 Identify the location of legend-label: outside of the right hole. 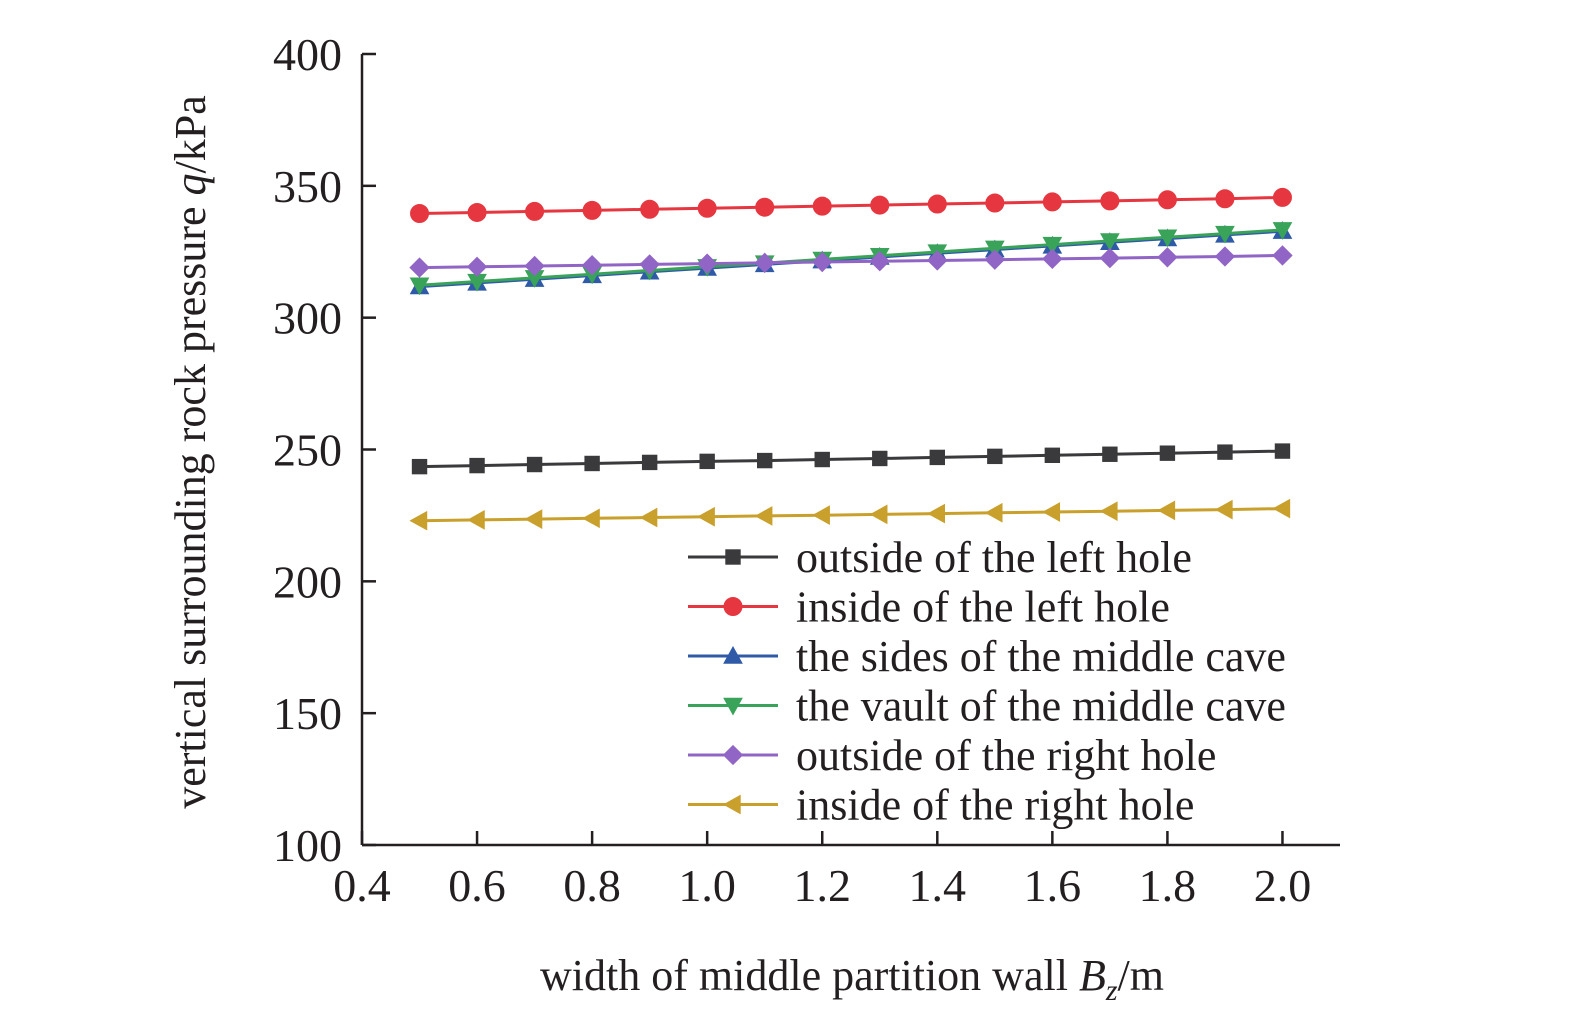
(1006, 755).